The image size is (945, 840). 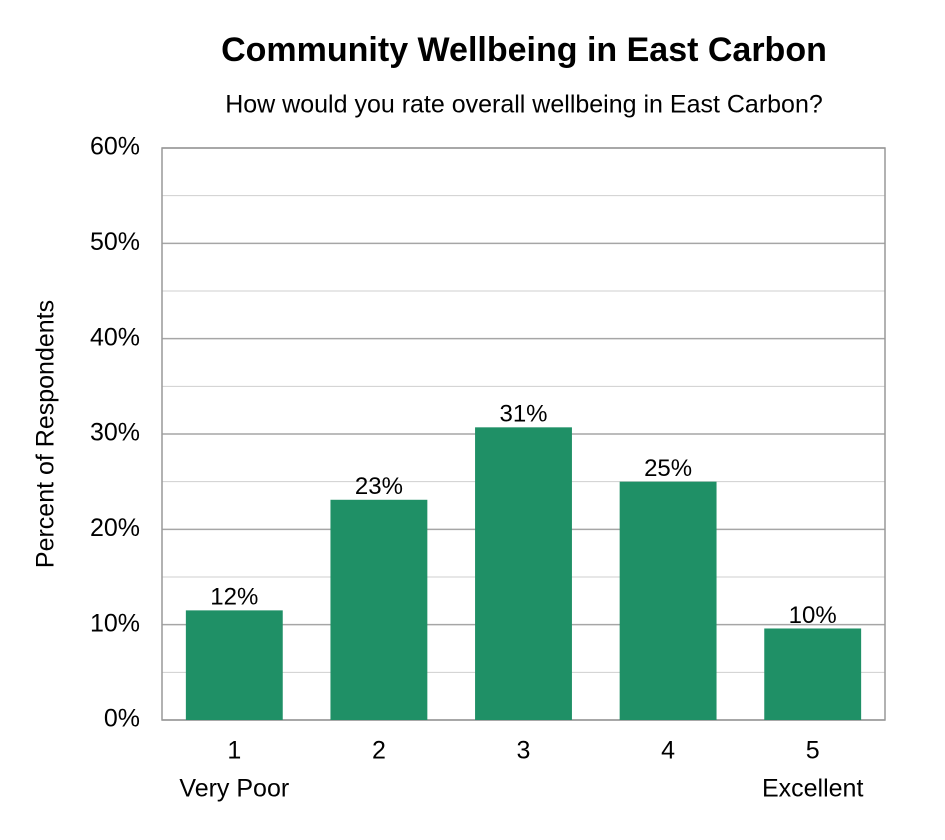 What do you see at coordinates (234, 597) in the screenshot?
I see `data-label: 12%` at bounding box center [234, 597].